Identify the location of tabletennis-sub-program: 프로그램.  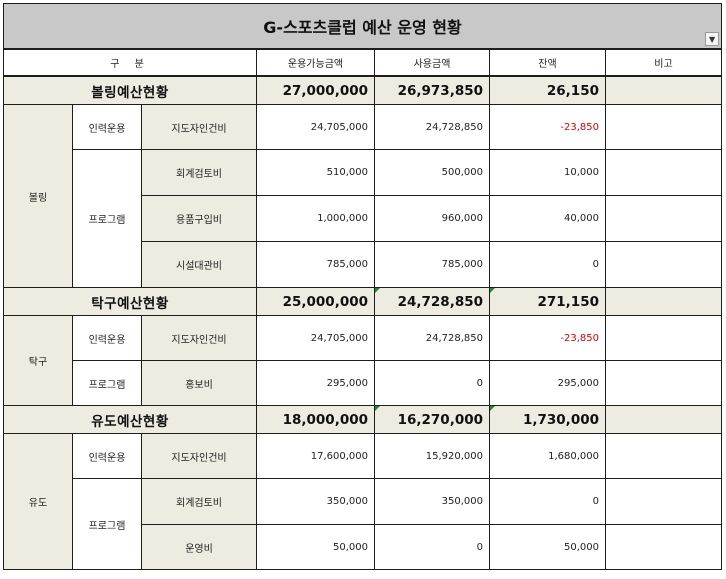
(107, 383).